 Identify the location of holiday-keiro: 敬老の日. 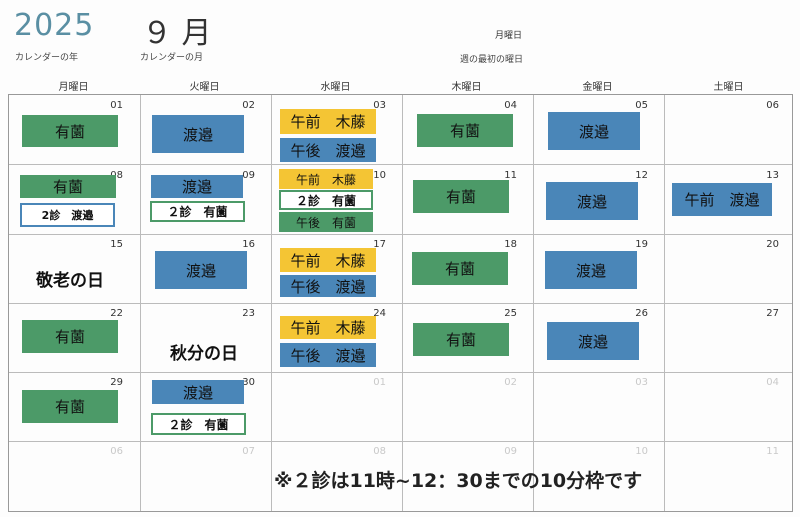
(70, 281).